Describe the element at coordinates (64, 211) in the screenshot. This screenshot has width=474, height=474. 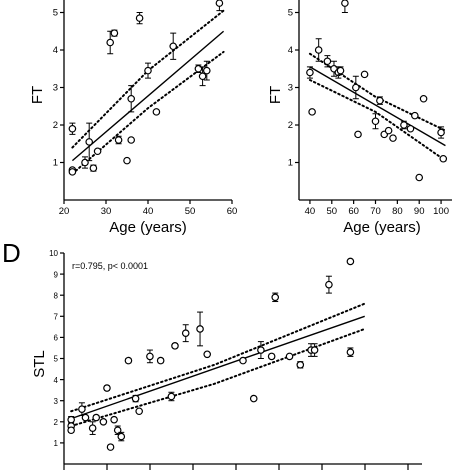
I see `x-tick-label: 20` at that location.